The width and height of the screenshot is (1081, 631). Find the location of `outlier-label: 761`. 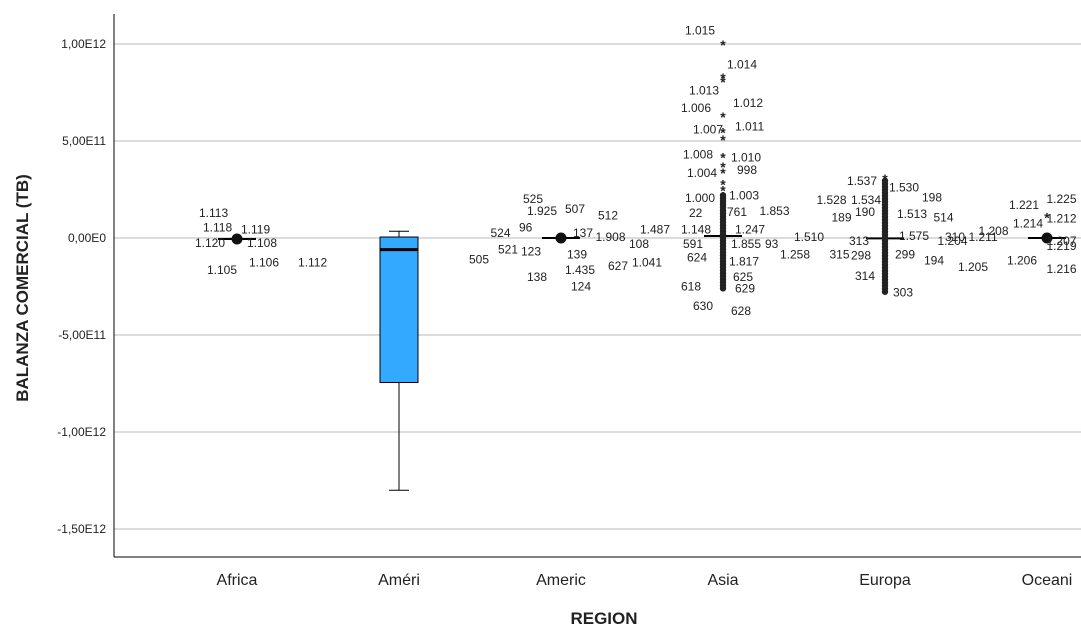

outlier-label: 761 is located at coordinates (737, 212).